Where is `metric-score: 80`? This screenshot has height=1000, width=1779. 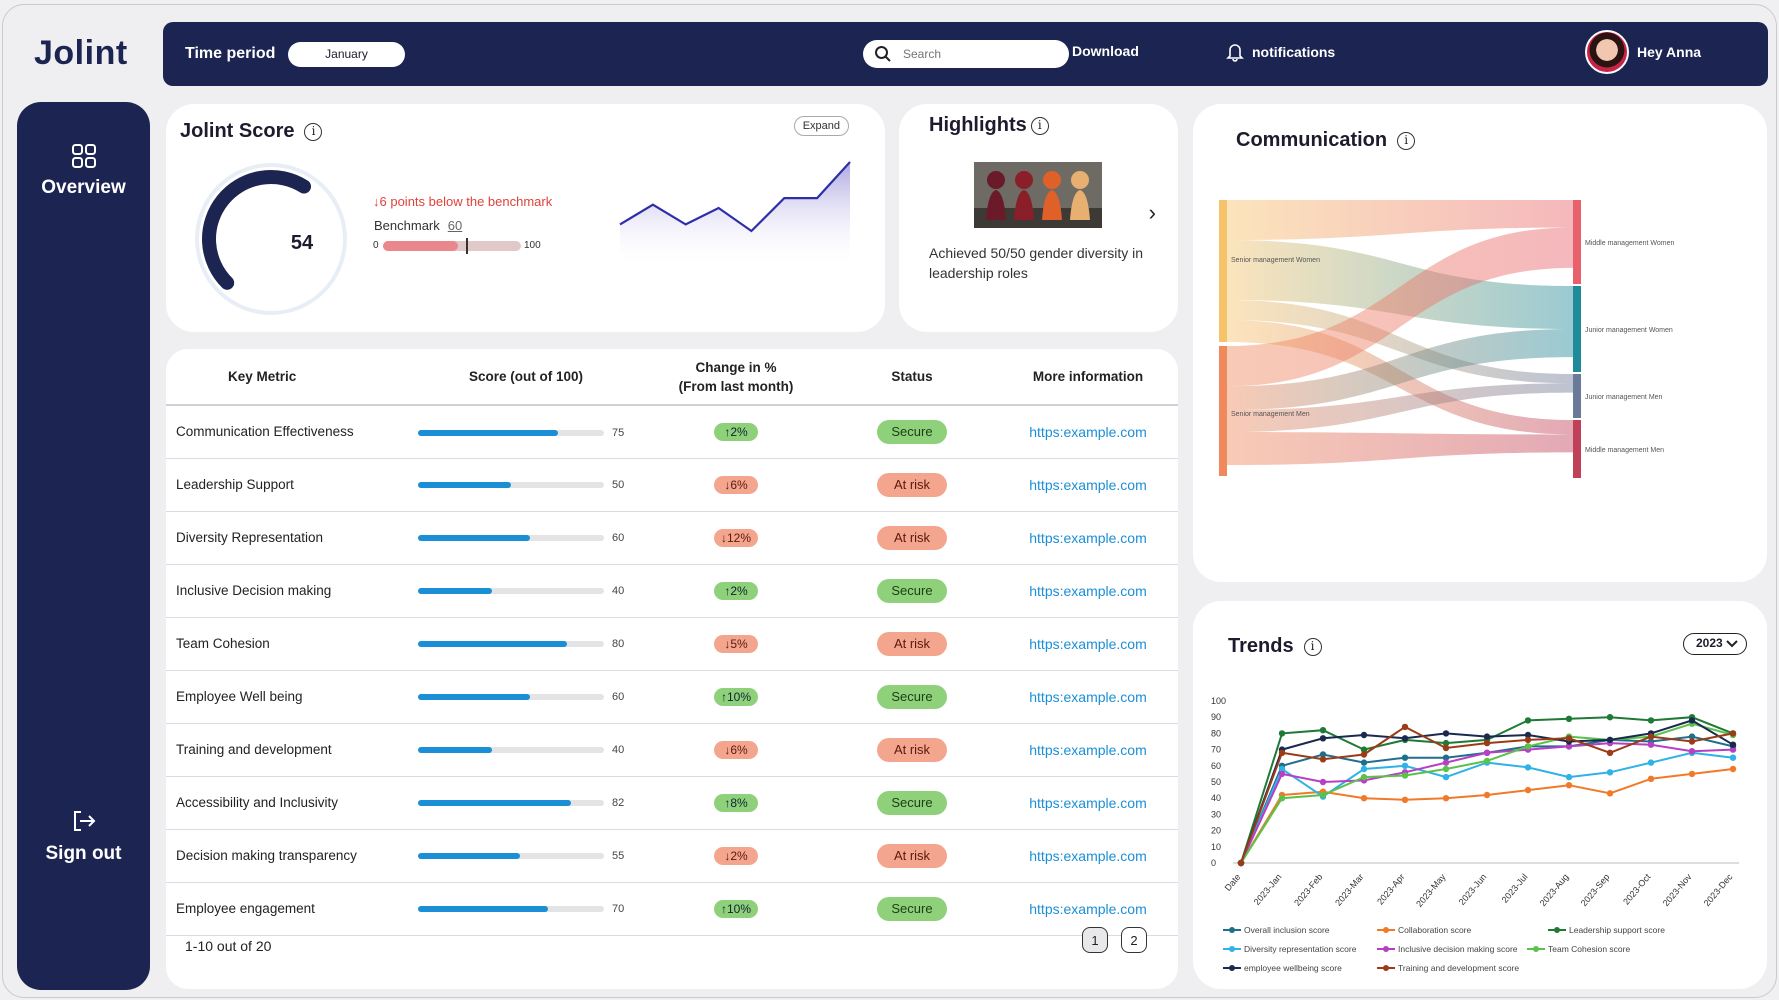
metric-score: 80 is located at coordinates (526, 644).